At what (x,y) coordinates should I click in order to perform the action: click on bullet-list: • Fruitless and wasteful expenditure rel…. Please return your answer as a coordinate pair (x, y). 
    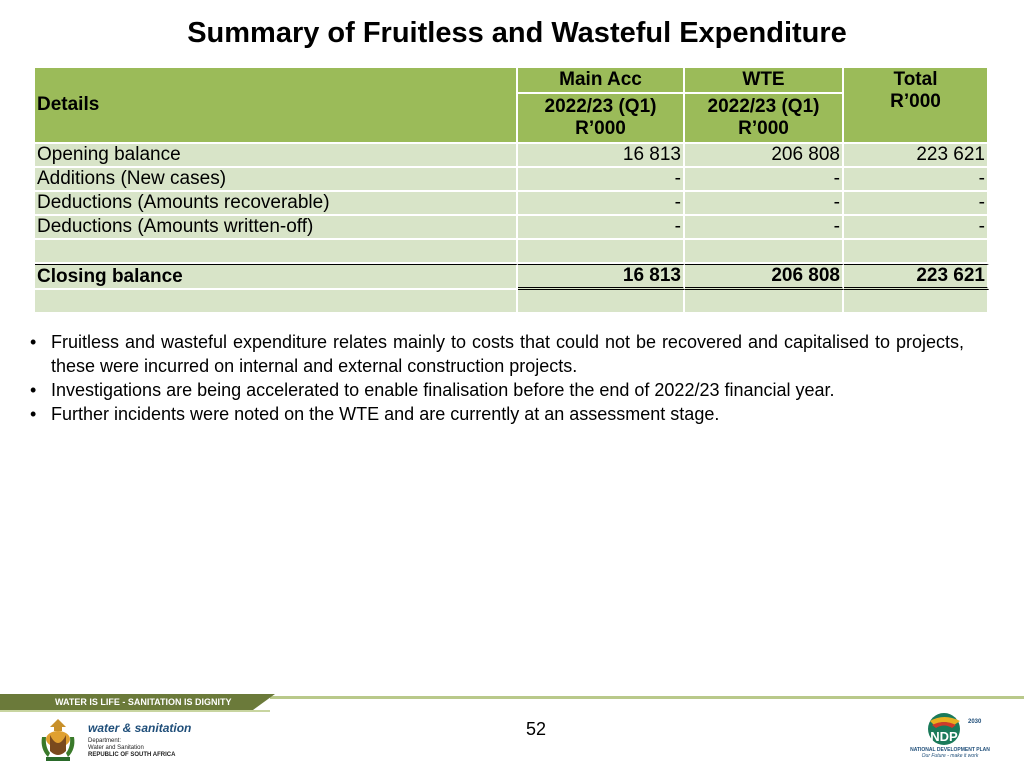
    Looking at the image, I should click on (496, 378).